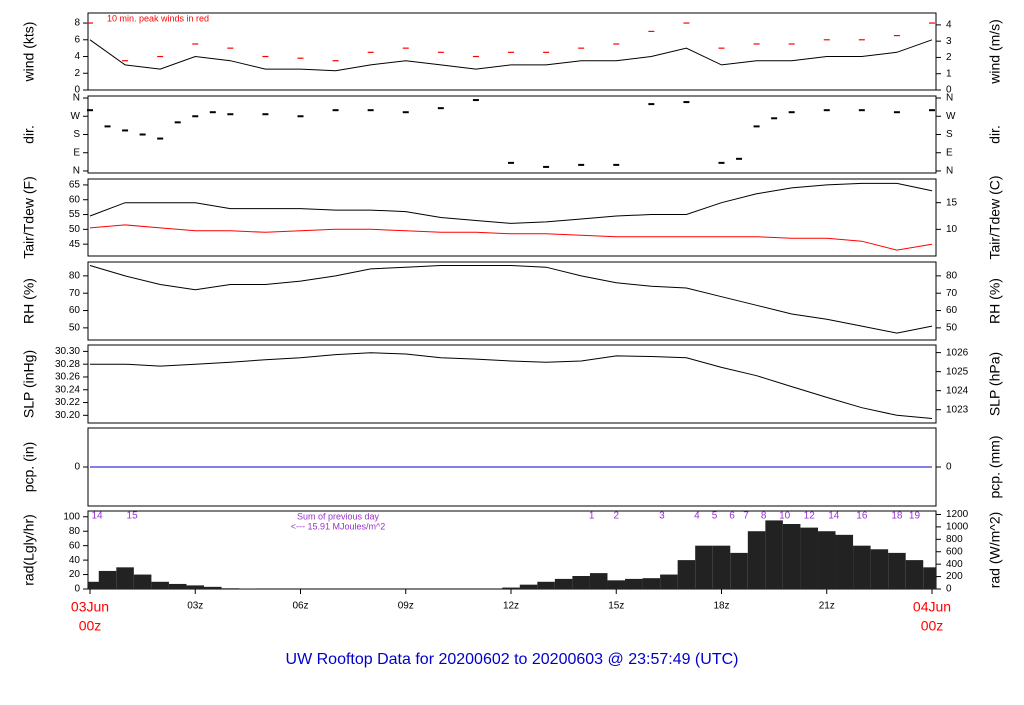 The image size is (1024, 705). Describe the element at coordinates (915, 516) in the screenshot. I see `hour-mark: 19` at that location.